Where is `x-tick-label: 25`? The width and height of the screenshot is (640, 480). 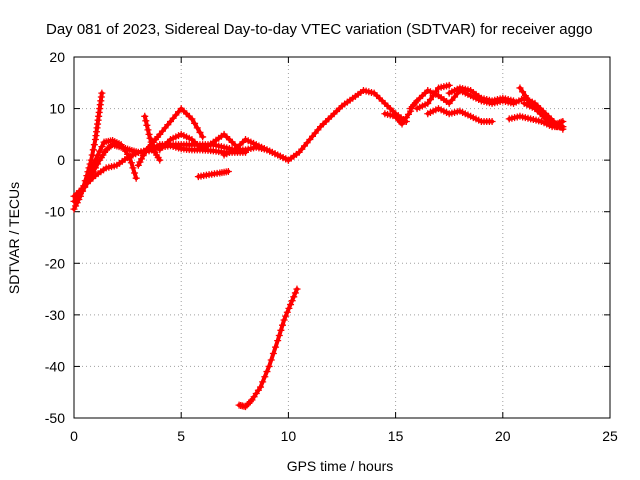
x-tick-label: 25 is located at coordinates (610, 436).